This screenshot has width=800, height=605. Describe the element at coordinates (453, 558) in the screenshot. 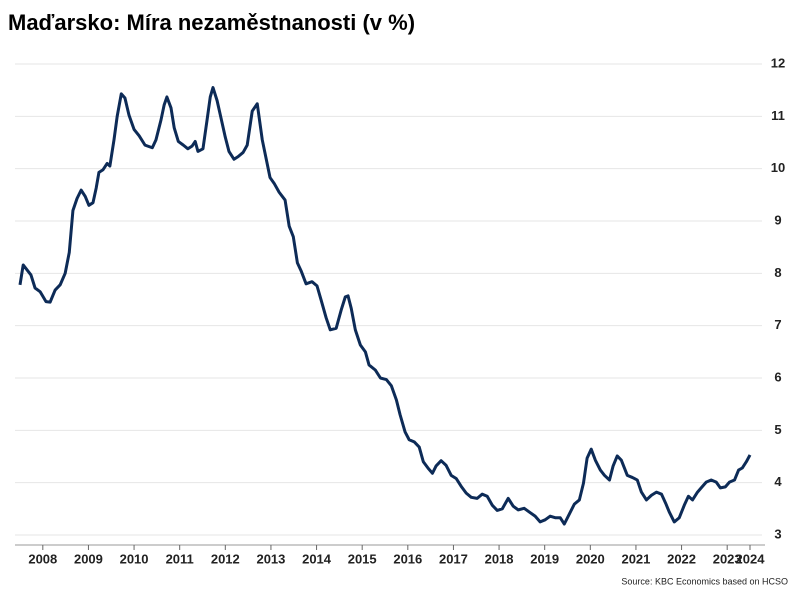

I see `x-tick-label: 2017` at that location.